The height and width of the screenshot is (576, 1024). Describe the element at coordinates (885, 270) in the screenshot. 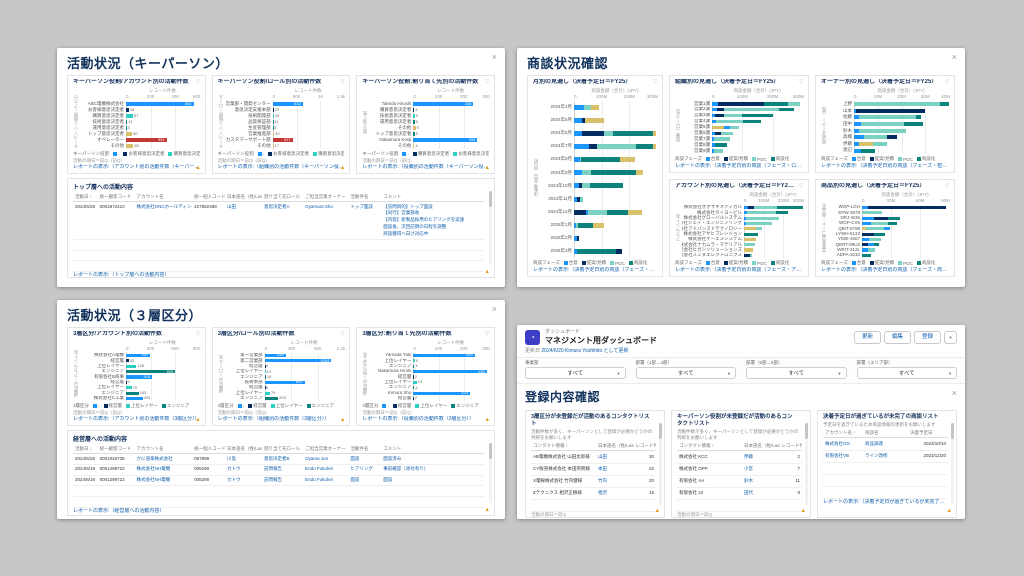

I see `report-link: レポートの表示:（決着予定日別の商談（フェーズ・商品別））` at that location.